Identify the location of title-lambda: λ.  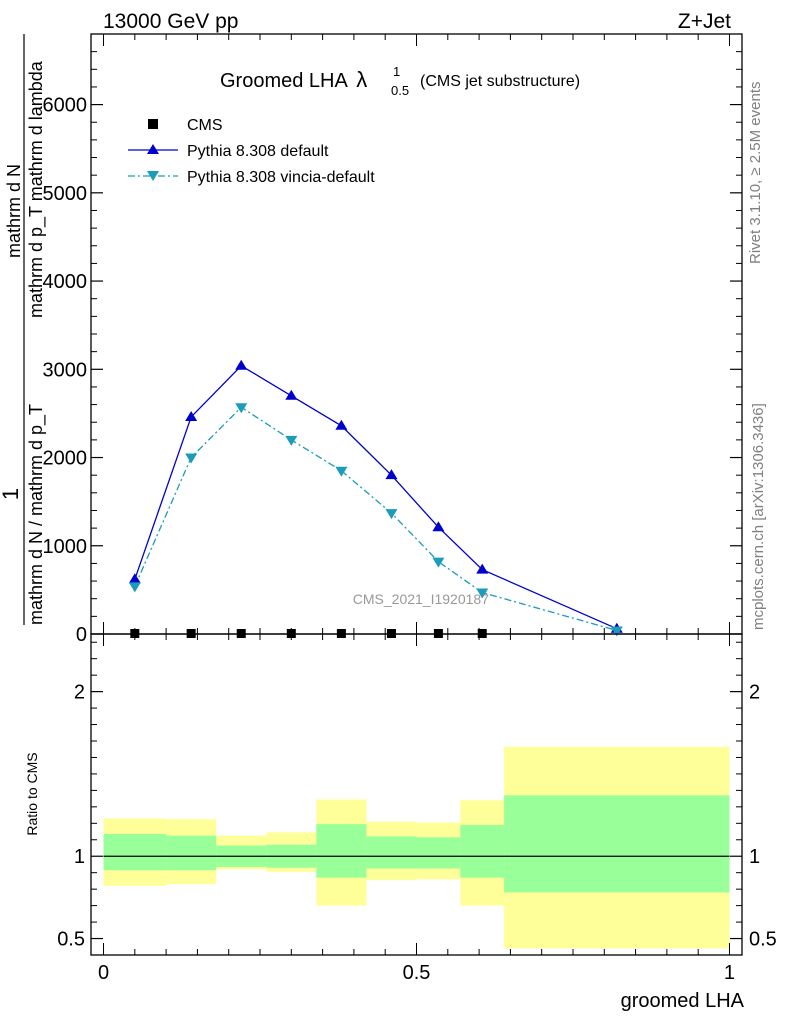
(361, 79).